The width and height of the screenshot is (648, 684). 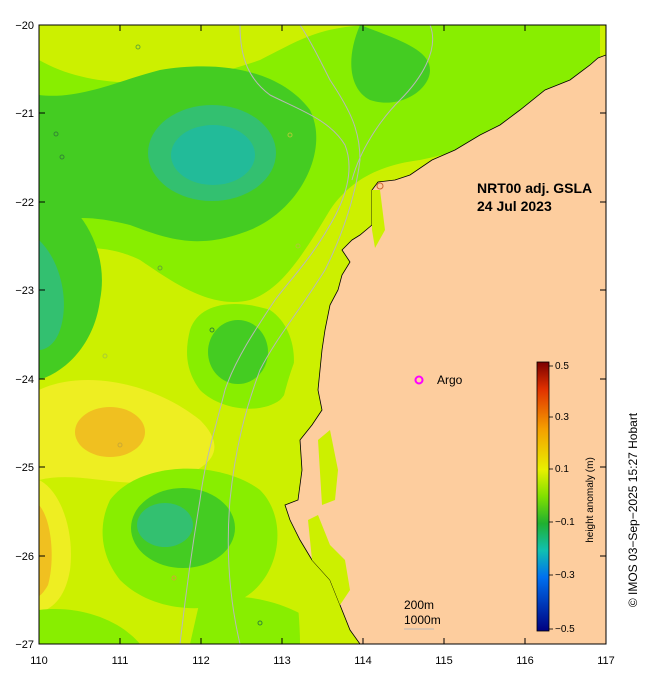 What do you see at coordinates (24, 203) in the screenshot?
I see `y-tick-label: −22` at bounding box center [24, 203].